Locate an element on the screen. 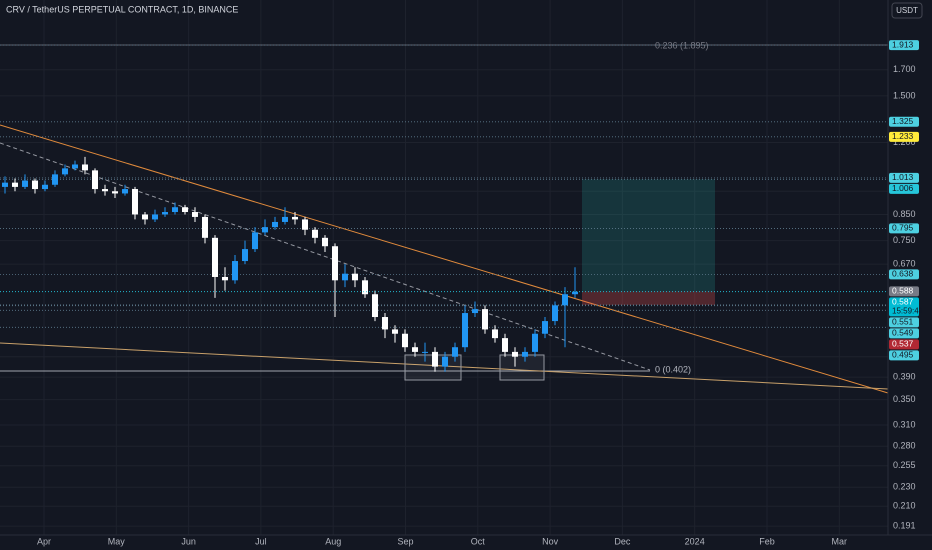 The height and width of the screenshot is (550, 932). price-label: 0.537 is located at coordinates (903, 344).